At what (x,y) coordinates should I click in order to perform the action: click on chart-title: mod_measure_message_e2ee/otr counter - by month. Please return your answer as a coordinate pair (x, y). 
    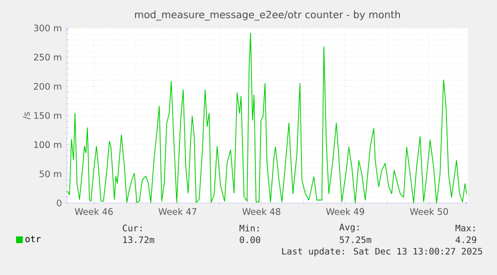
    Looking at the image, I should click on (267, 15).